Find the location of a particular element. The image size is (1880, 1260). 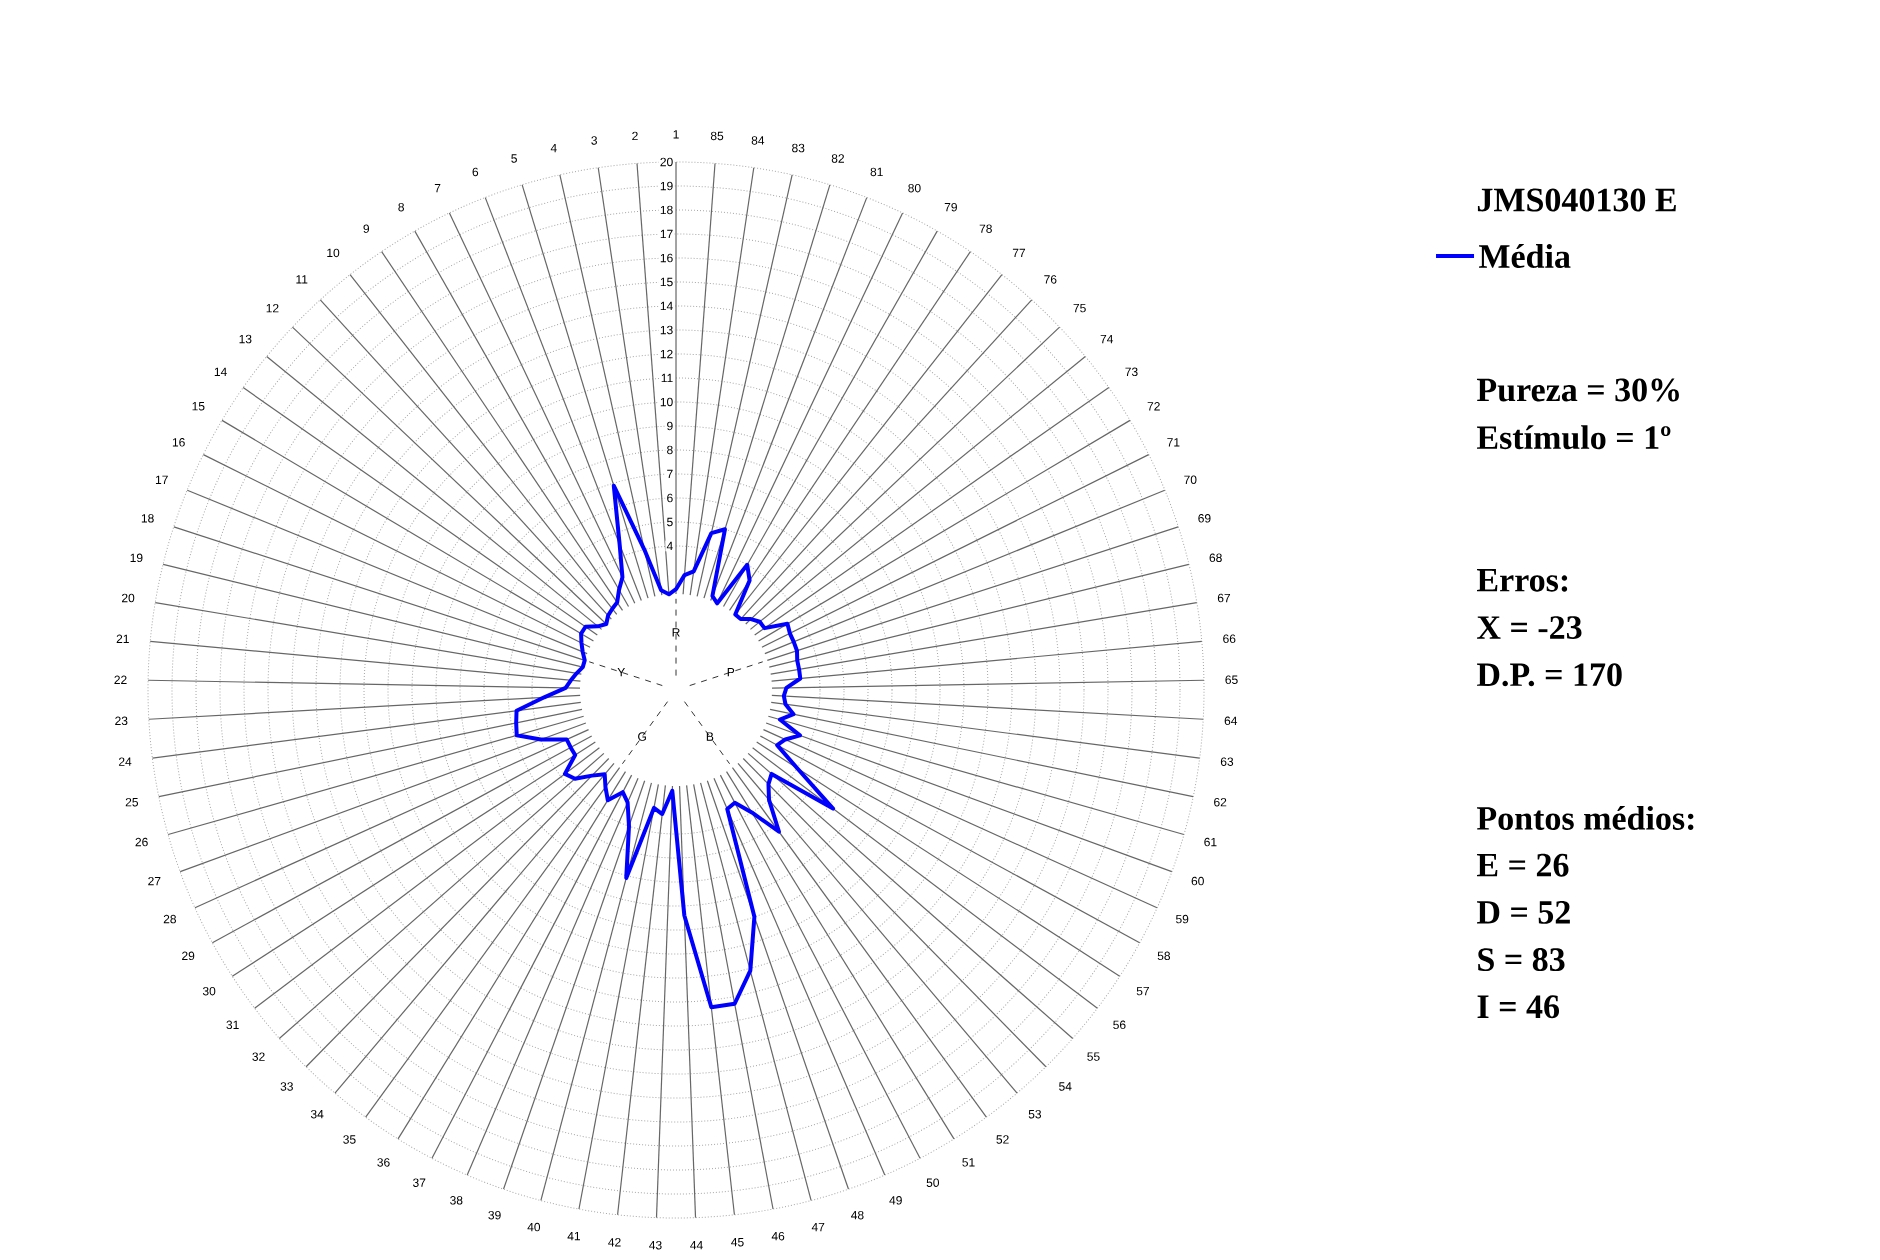

text: E = 26 is located at coordinates (1523, 865).